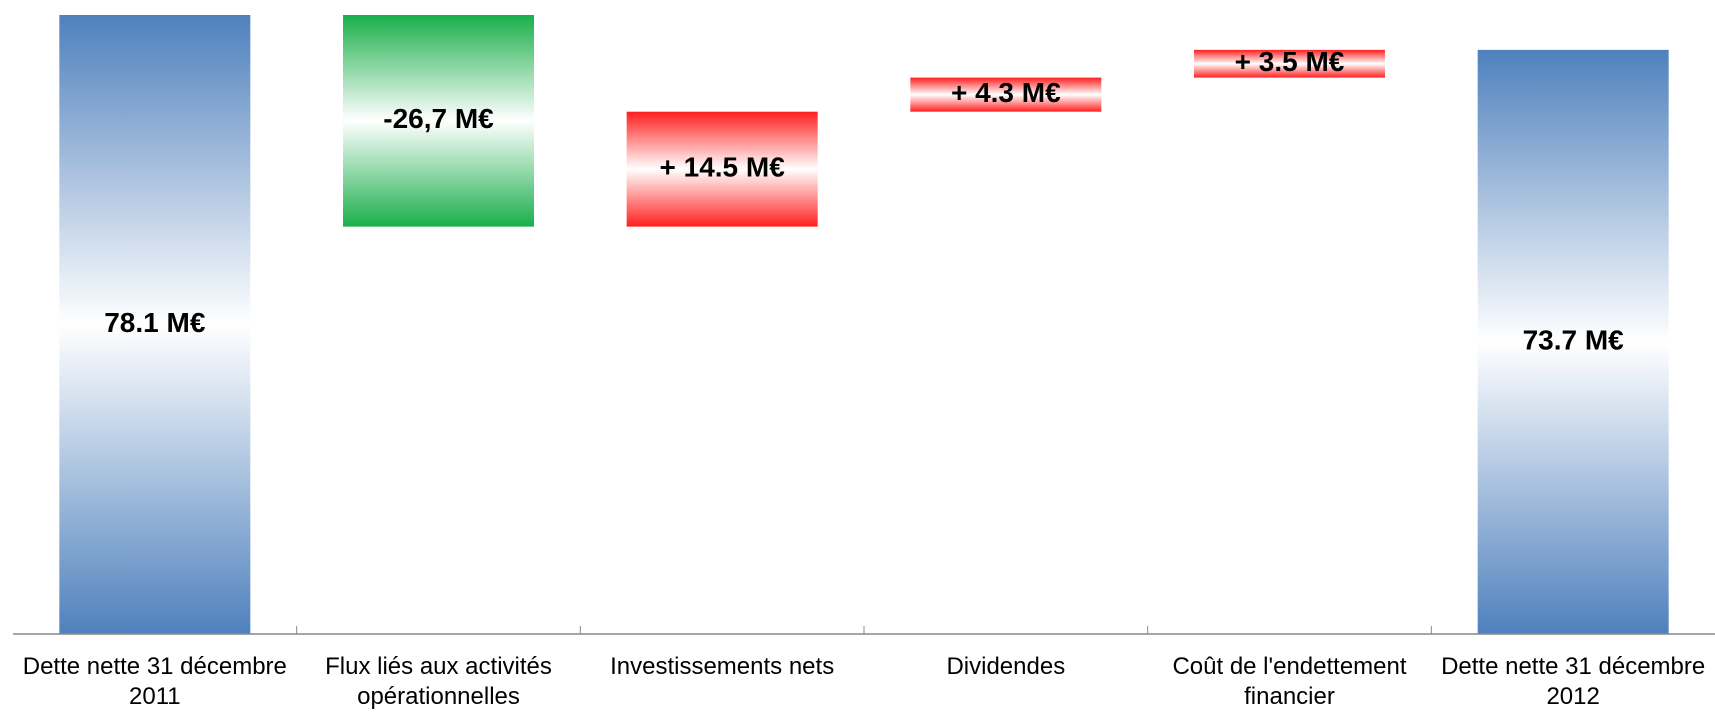 This screenshot has height=712, width=1715. Describe the element at coordinates (154, 681) in the screenshot. I see `x-tick-label: Dette nette 31 décembre 2011` at that location.